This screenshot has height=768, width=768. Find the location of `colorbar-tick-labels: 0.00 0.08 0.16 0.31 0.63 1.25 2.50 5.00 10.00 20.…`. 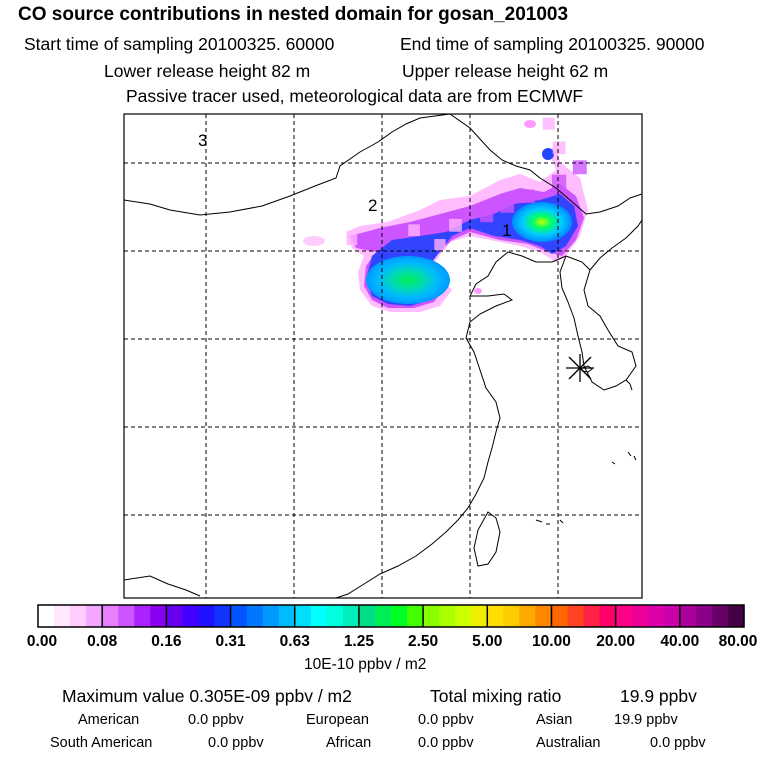

colorbar-tick-labels: 0.00 0.08 0.16 0.31 0.63 1.25 2.50 5.00 10.00 20.… is located at coordinates (392, 627).